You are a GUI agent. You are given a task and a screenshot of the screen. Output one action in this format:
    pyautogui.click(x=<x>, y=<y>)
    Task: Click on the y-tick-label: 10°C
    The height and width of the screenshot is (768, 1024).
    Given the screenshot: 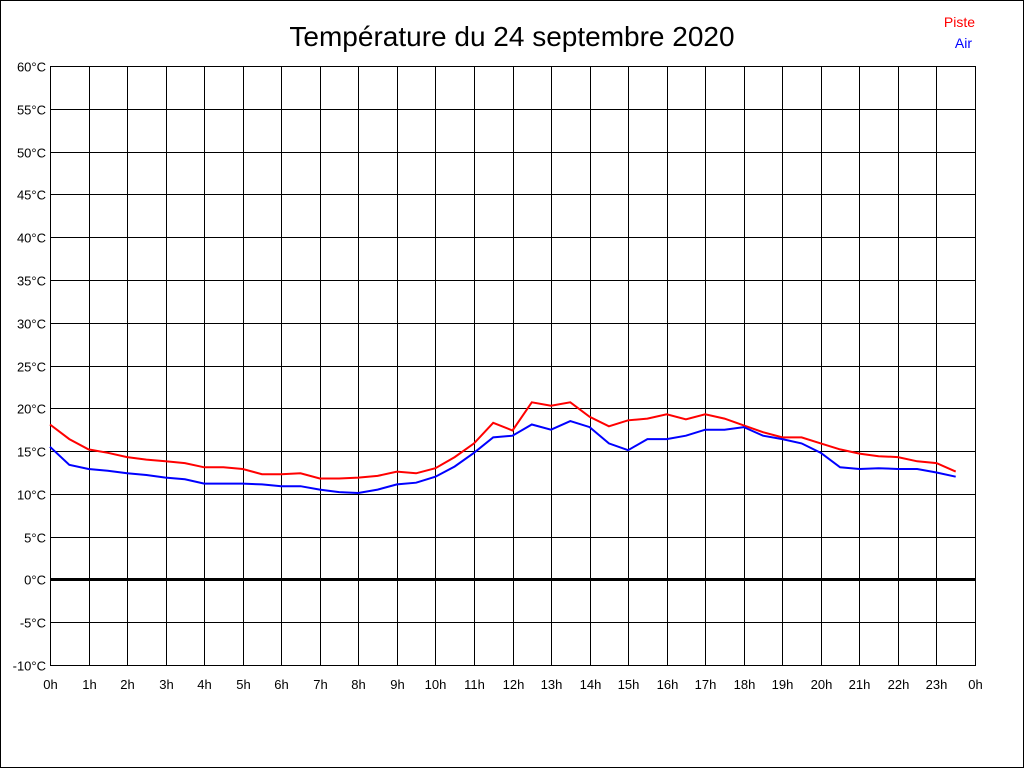 What is the action you would take?
    pyautogui.click(x=31, y=495)
    